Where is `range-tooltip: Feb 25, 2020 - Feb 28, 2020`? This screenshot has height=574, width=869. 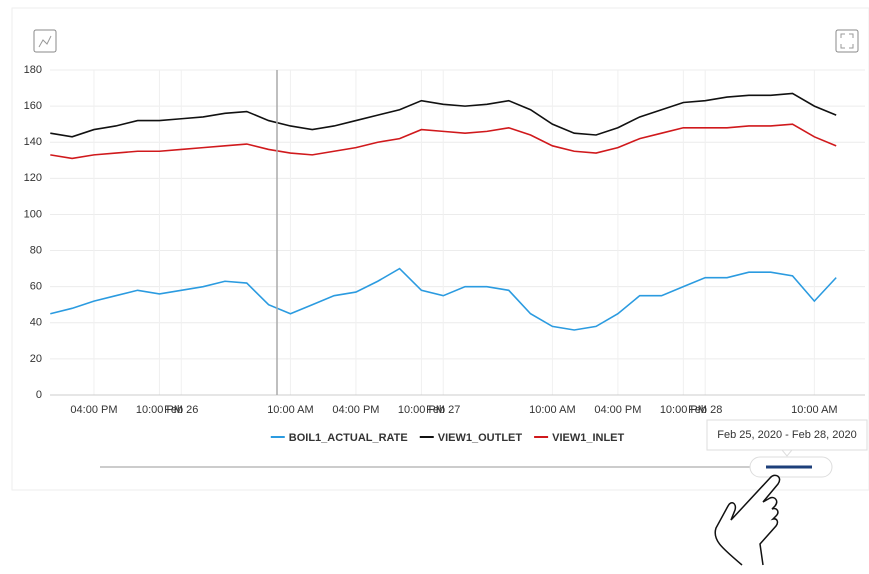 range-tooltip: Feb 25, 2020 - Feb 28, 2020 is located at coordinates (787, 438).